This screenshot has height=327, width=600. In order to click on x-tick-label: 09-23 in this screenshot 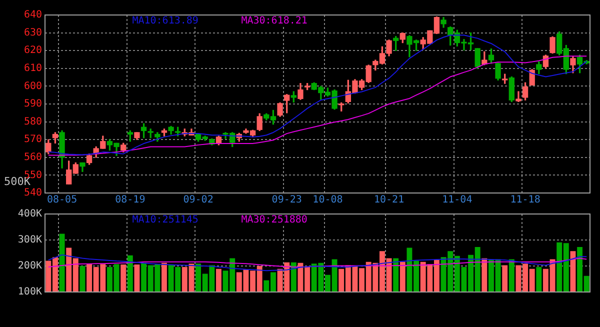, I will do `click(287, 200)`.